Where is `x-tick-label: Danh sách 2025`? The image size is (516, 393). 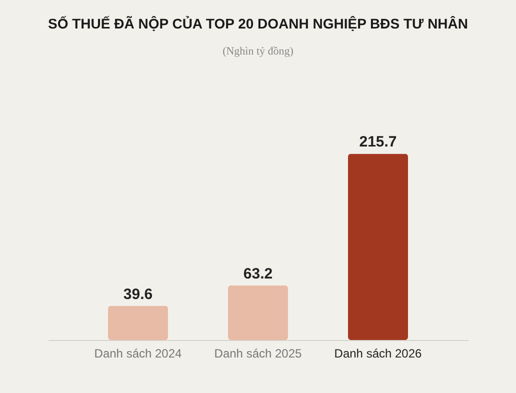 x-tick-label: Danh sách 2025 is located at coordinates (258, 353).